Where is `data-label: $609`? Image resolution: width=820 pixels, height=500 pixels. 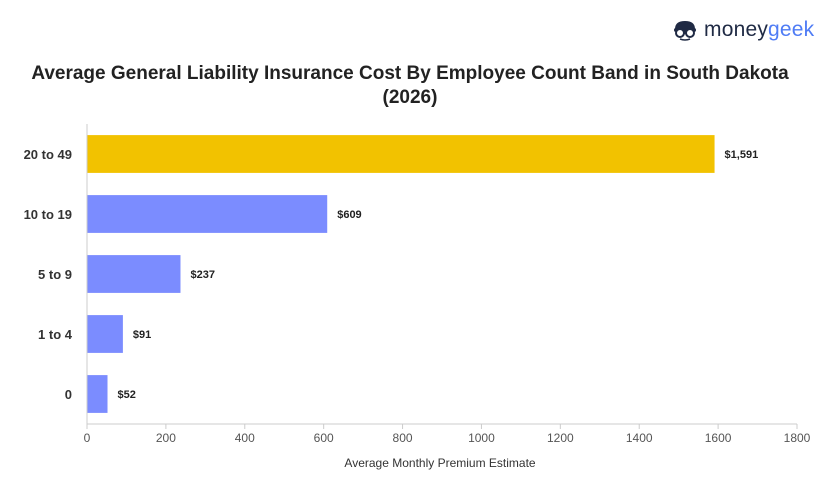
data-label: $609 is located at coordinates (349, 215).